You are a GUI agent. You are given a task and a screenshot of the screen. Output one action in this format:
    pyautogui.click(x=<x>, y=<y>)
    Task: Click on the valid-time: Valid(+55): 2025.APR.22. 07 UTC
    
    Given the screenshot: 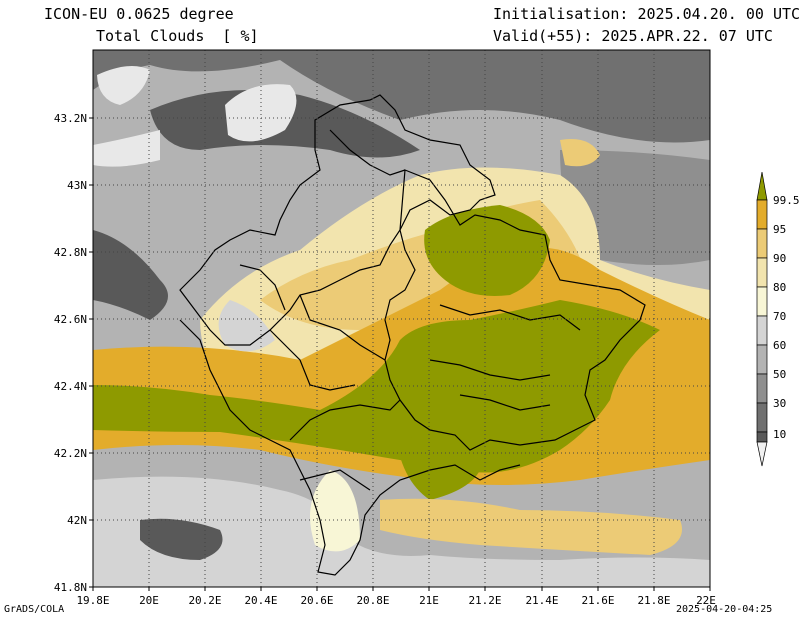 What is the action you would take?
    pyautogui.click(x=633, y=36)
    